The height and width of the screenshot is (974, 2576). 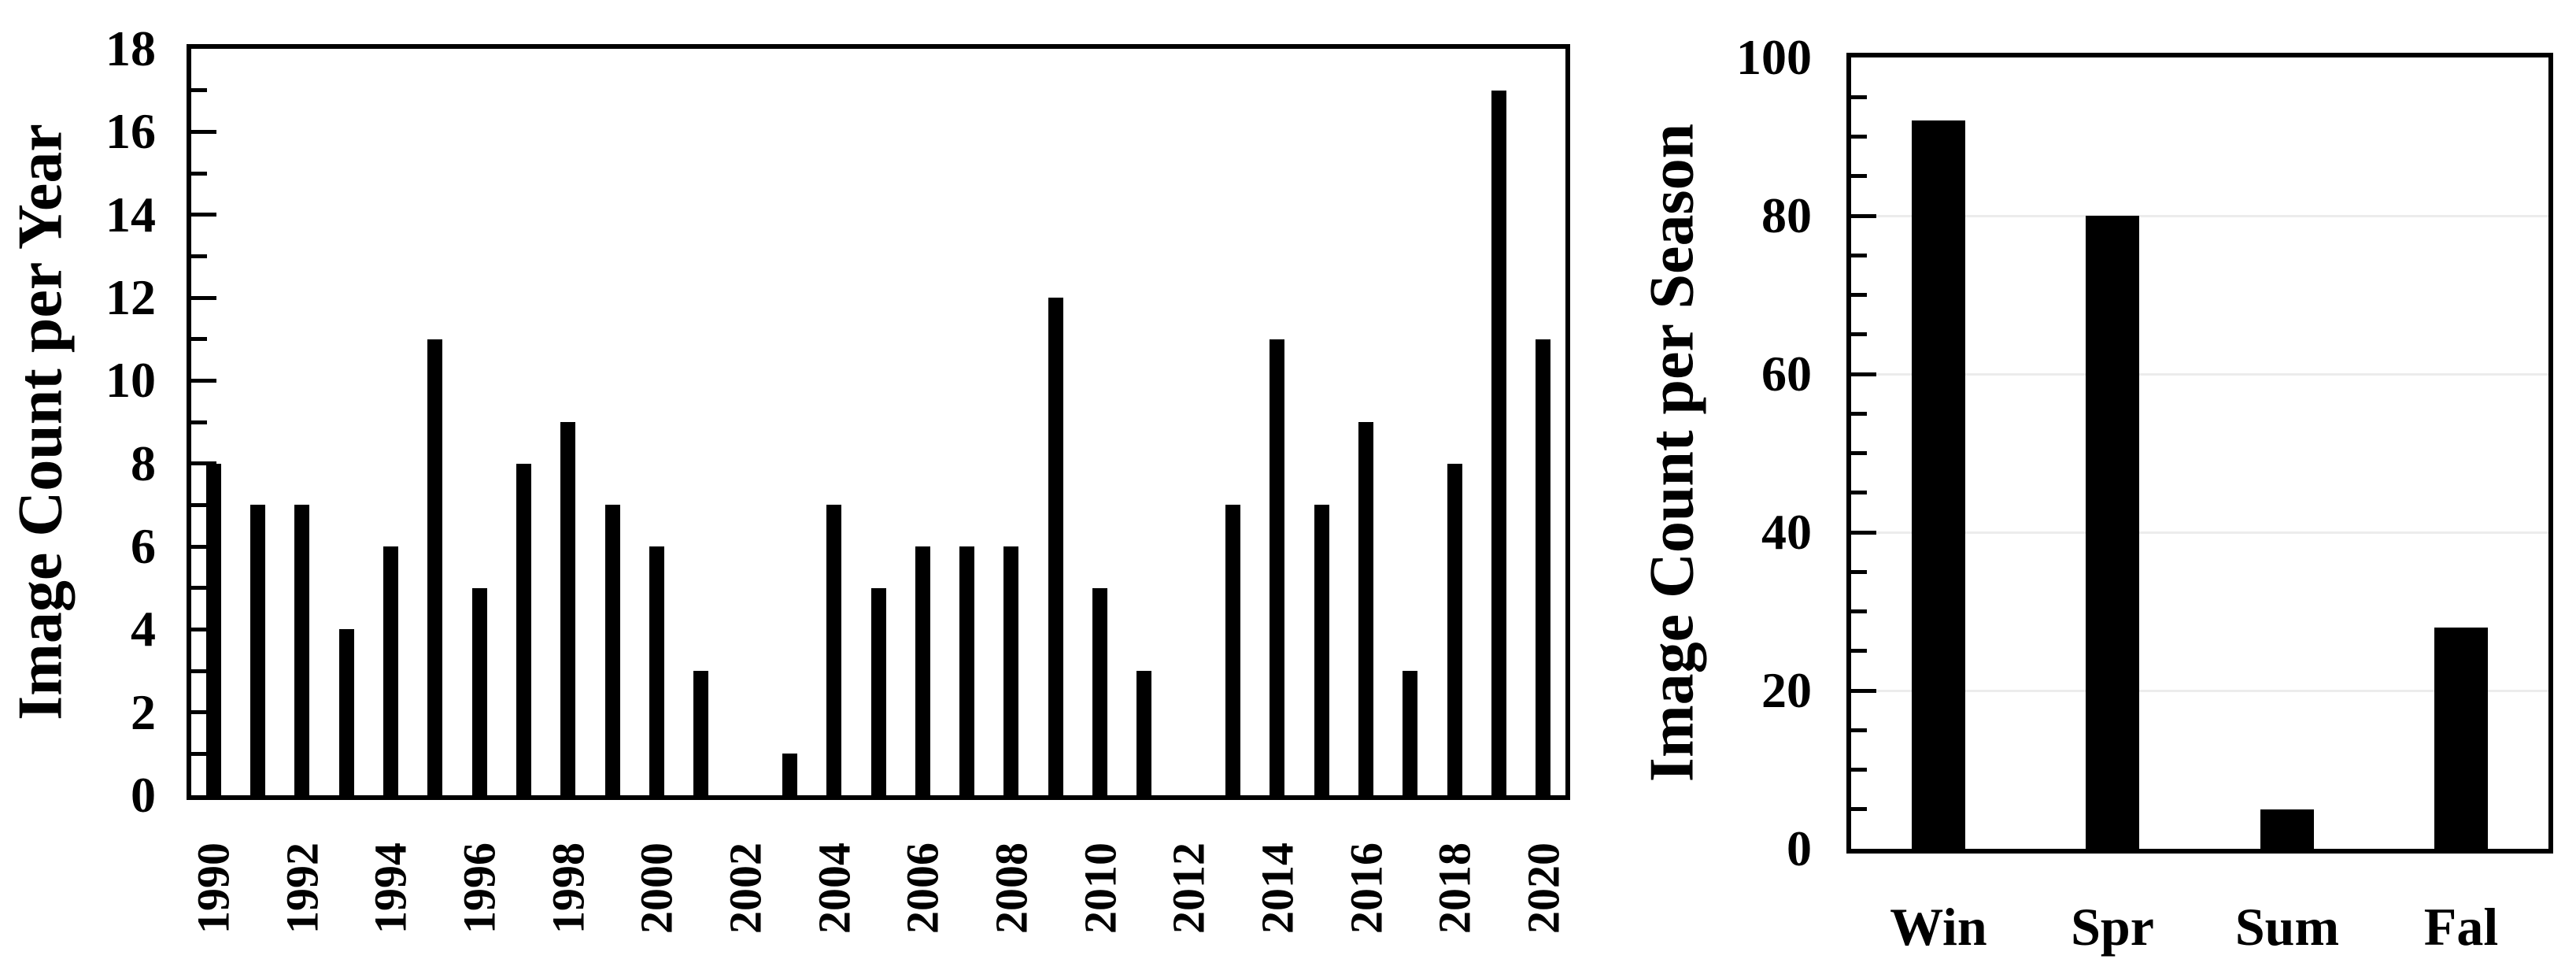 What do you see at coordinates (1410, 733) in the screenshot?
I see `bar-2017` at bounding box center [1410, 733].